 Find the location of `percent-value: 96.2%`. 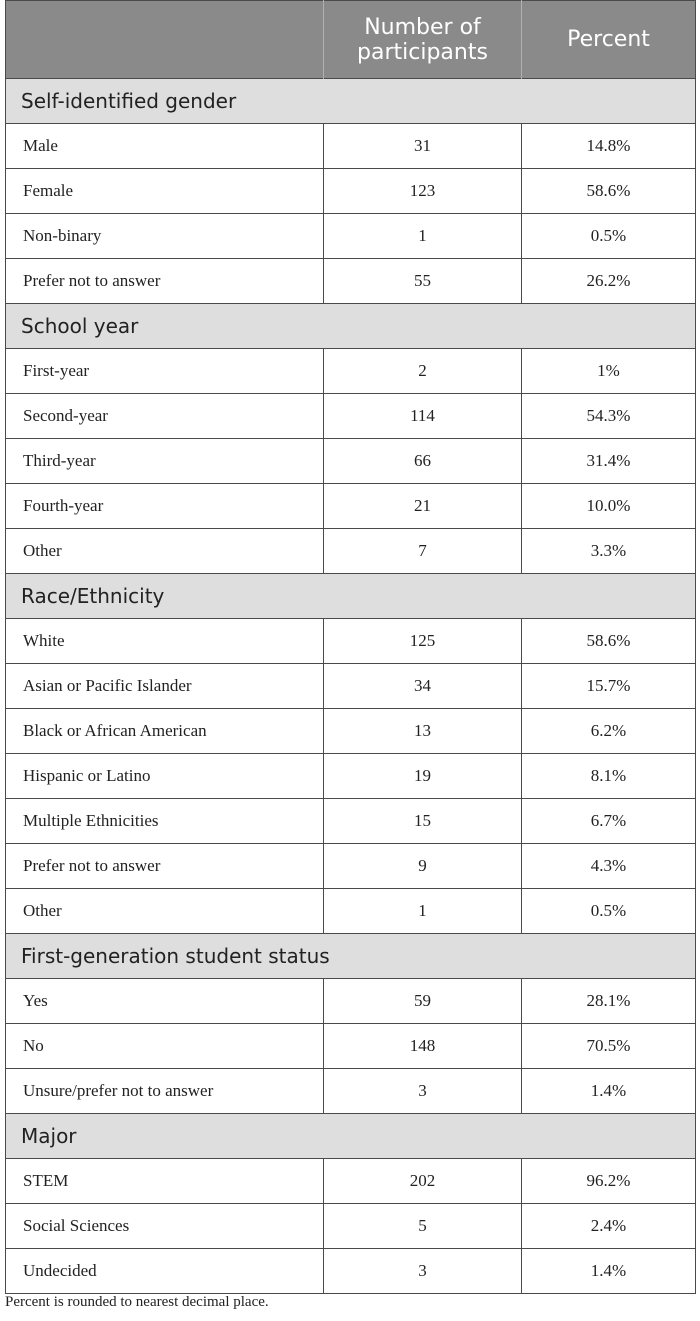

percent-value: 96.2% is located at coordinates (608, 1181).